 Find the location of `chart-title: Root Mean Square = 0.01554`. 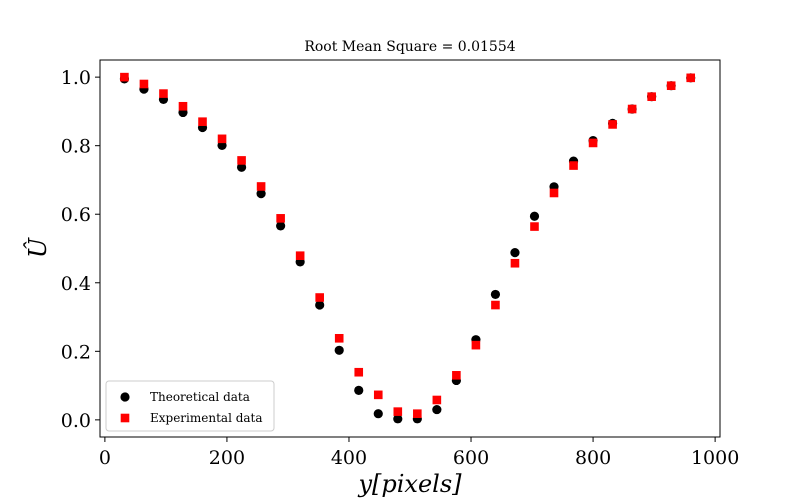

chart-title: Root Mean Square = 0.01554 is located at coordinates (409, 47).